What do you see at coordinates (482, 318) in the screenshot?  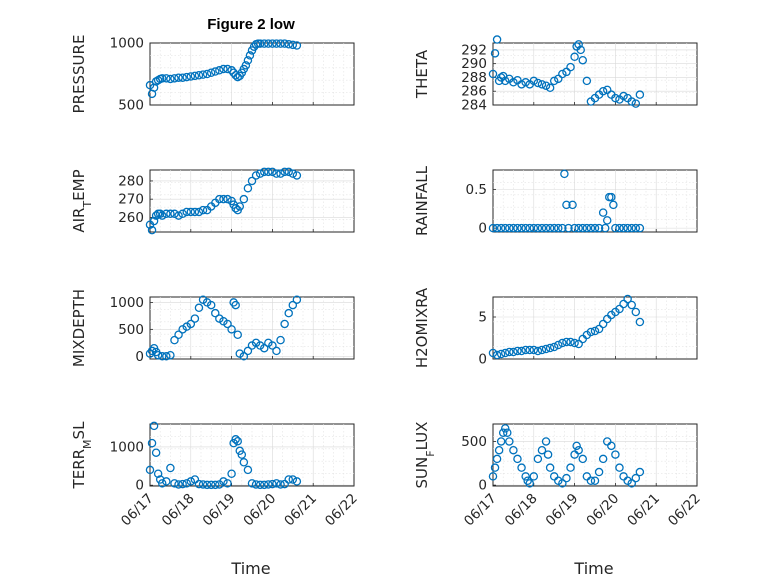 I see `y-tick-label: 5` at bounding box center [482, 318].